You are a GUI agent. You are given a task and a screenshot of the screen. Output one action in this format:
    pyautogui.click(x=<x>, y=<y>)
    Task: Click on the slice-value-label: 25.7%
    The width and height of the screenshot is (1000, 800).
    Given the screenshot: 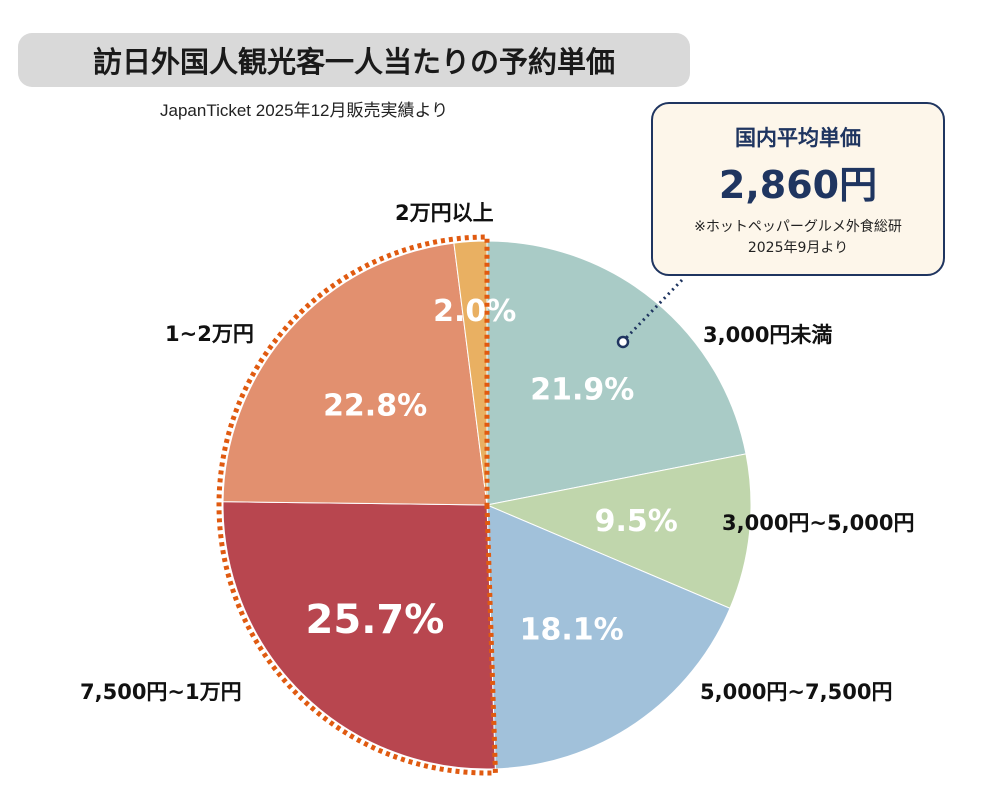 What is the action you would take?
    pyautogui.click(x=375, y=620)
    